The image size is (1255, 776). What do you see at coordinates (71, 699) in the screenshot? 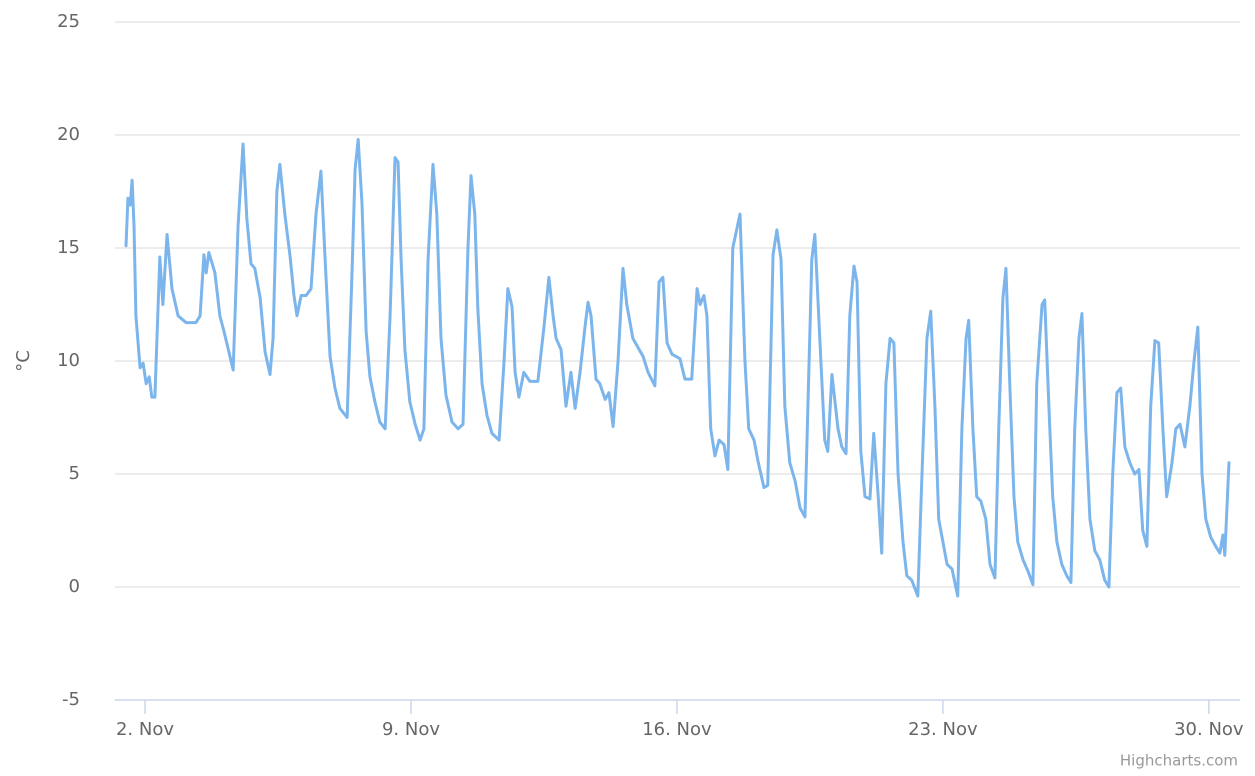
I see `y-tick-label: -5` at bounding box center [71, 699].